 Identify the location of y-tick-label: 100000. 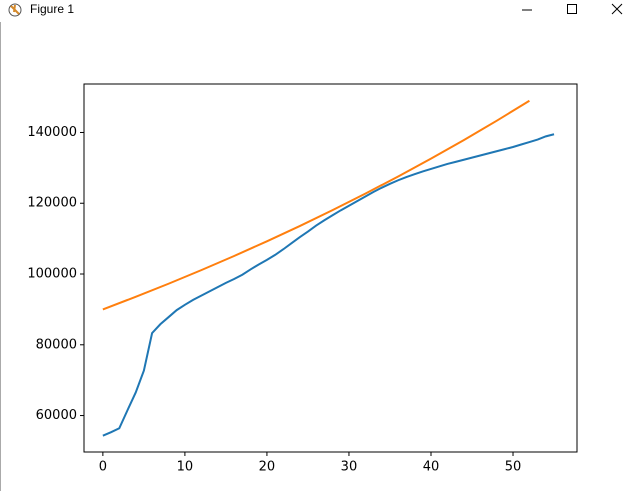
(52, 274).